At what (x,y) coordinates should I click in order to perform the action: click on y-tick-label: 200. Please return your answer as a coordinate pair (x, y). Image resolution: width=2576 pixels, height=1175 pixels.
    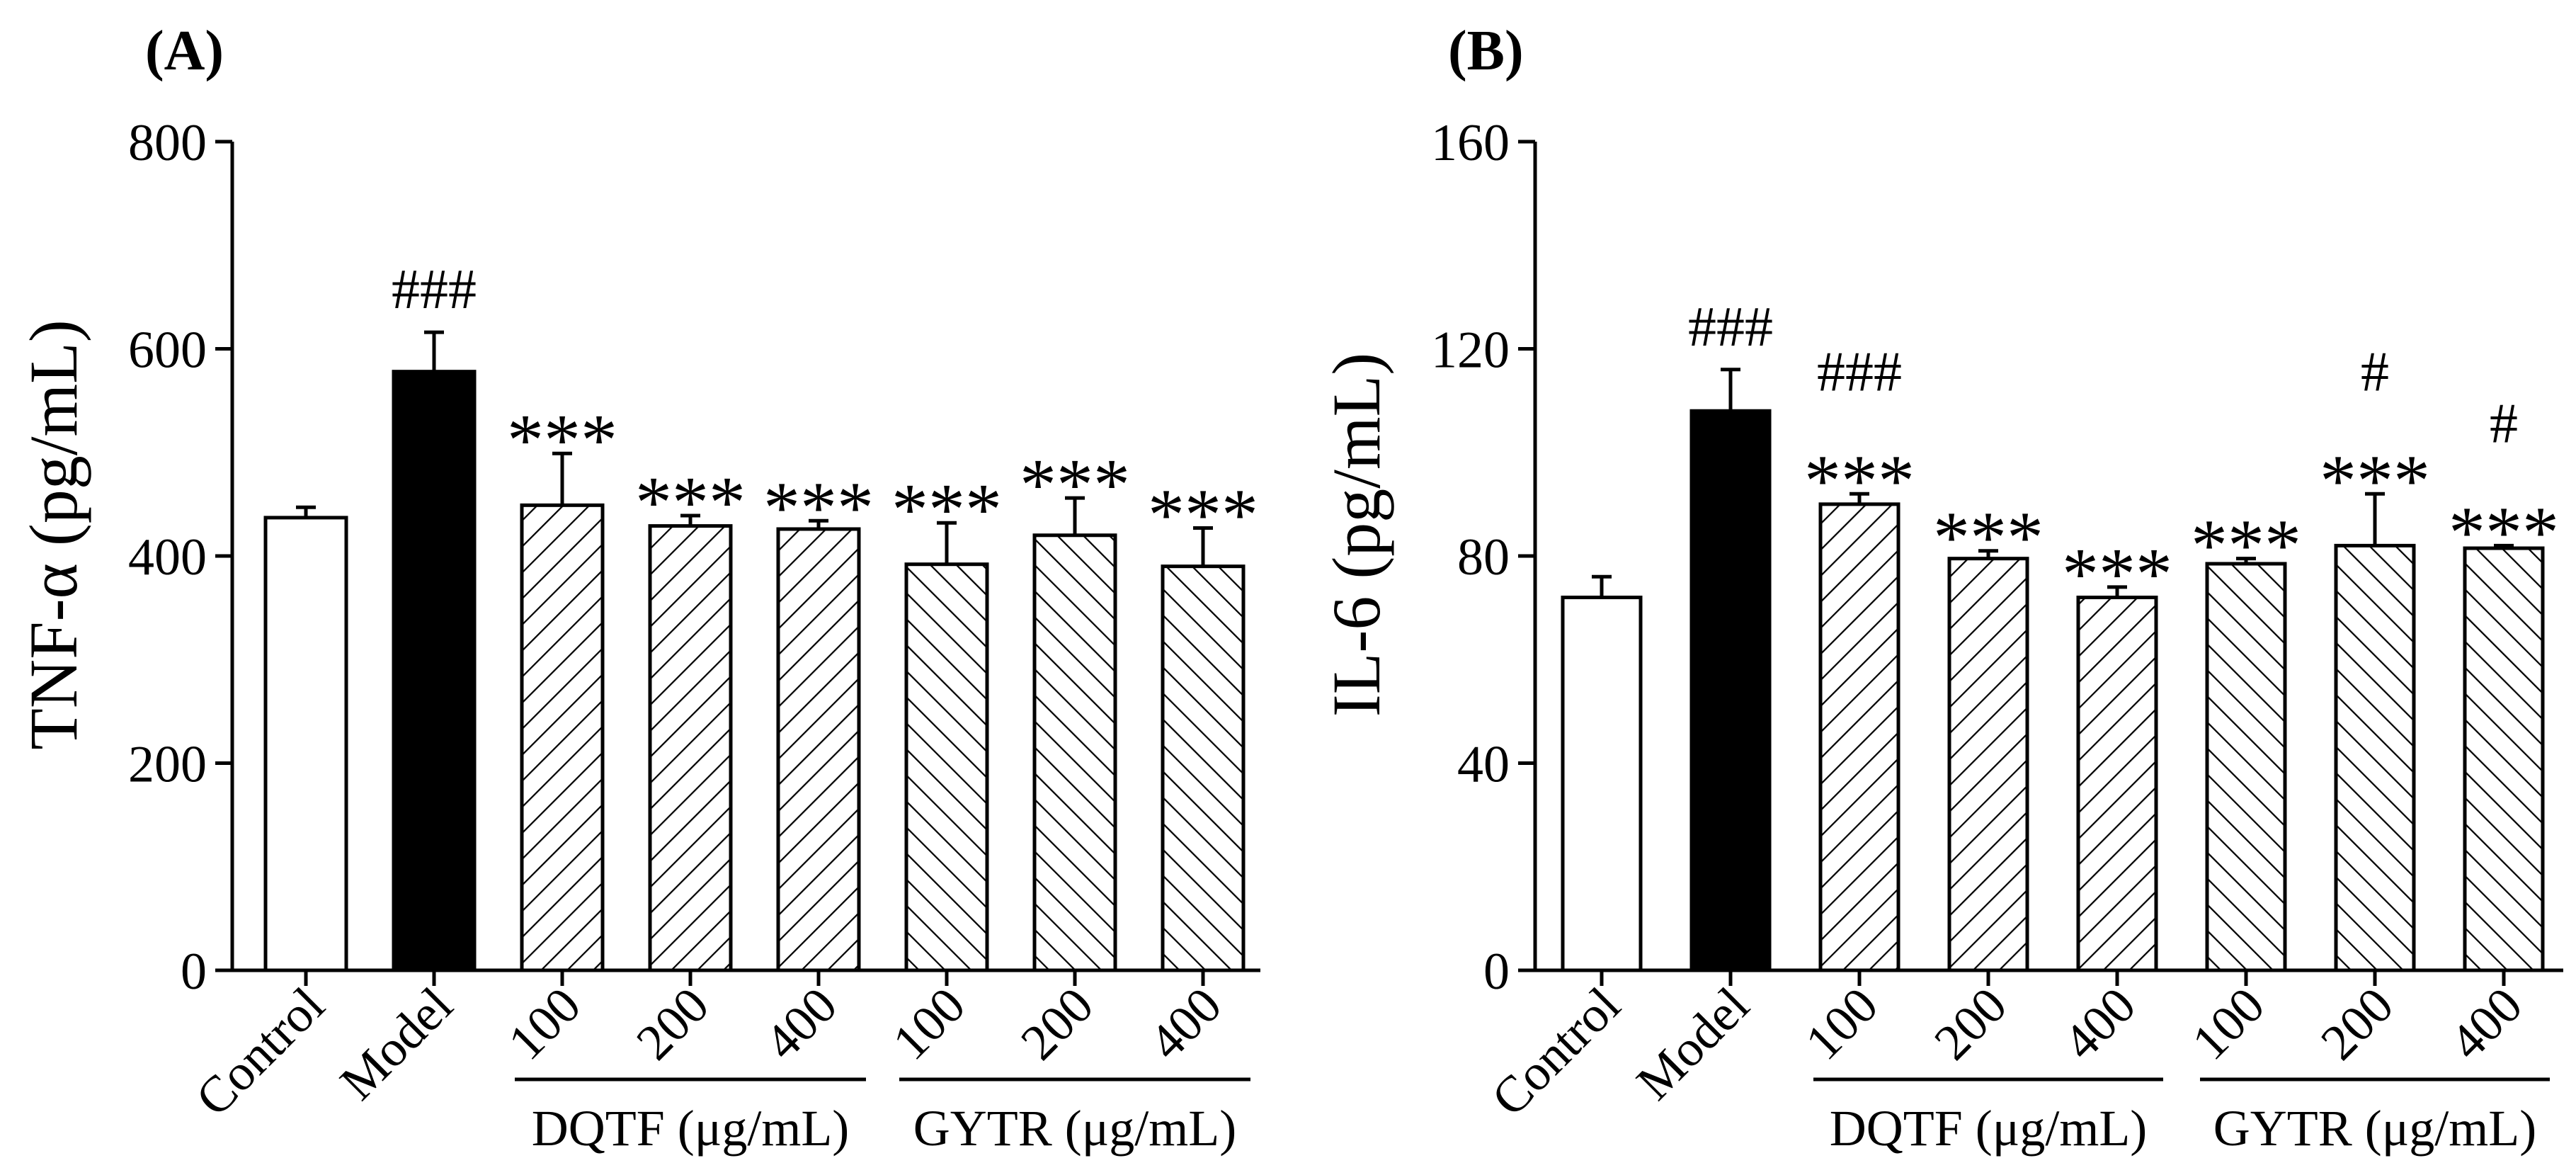
    Looking at the image, I should click on (168, 765).